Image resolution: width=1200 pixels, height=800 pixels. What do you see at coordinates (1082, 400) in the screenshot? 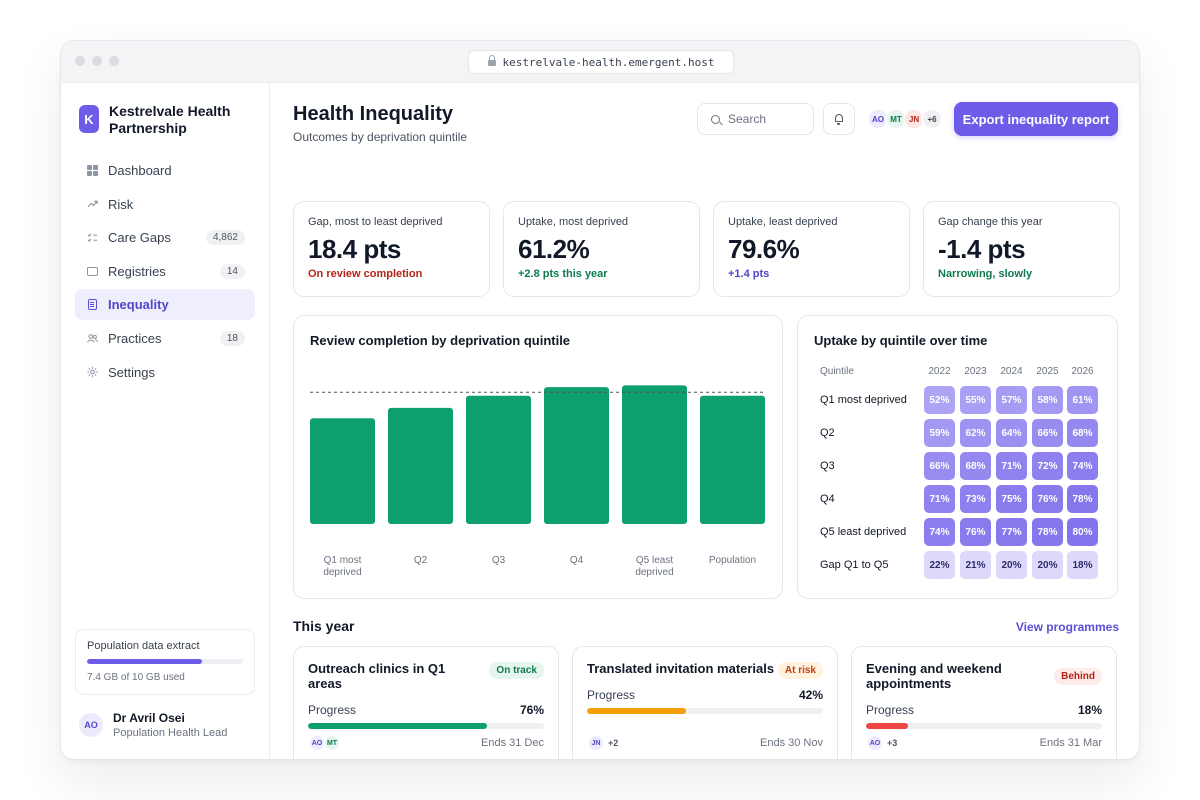
I see `heatmap-cell: 61%` at bounding box center [1082, 400].